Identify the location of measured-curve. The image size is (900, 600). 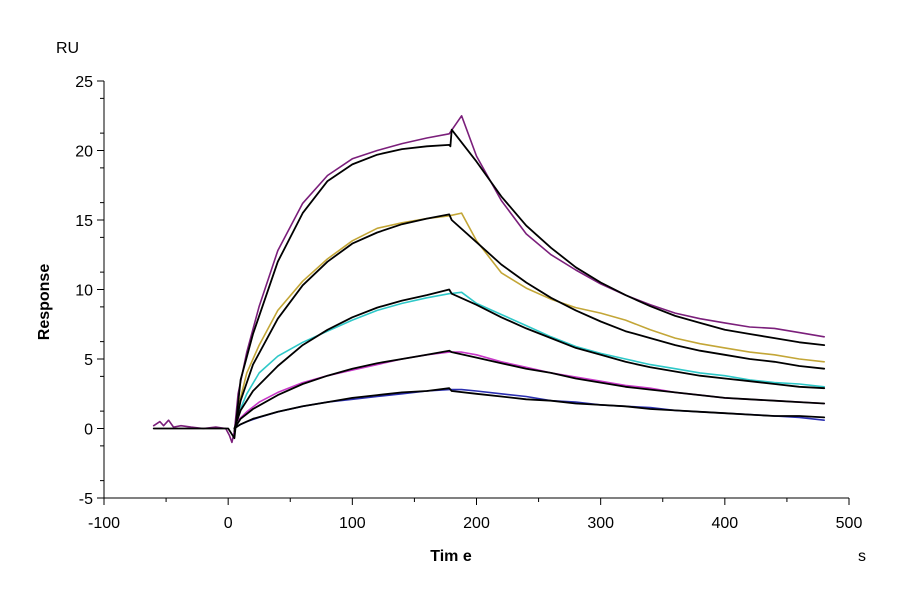
(531, 353).